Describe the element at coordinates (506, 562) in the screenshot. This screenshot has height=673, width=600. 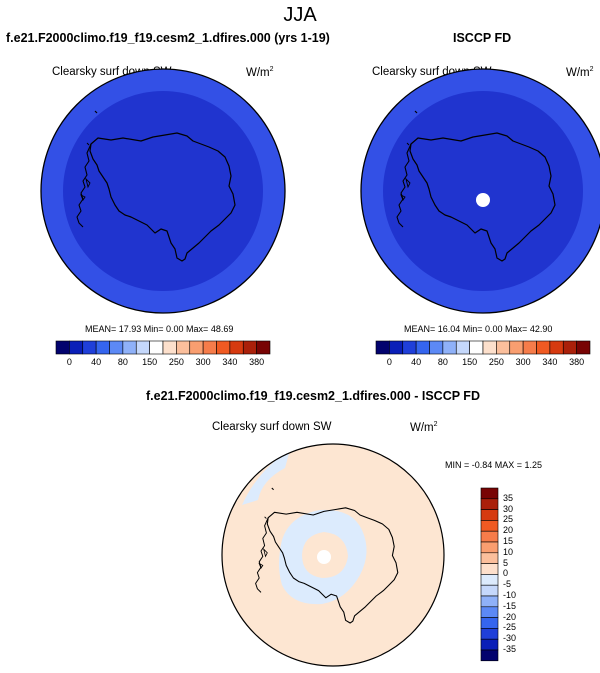
I see `diff-colorbar-tick-label: 5` at that location.